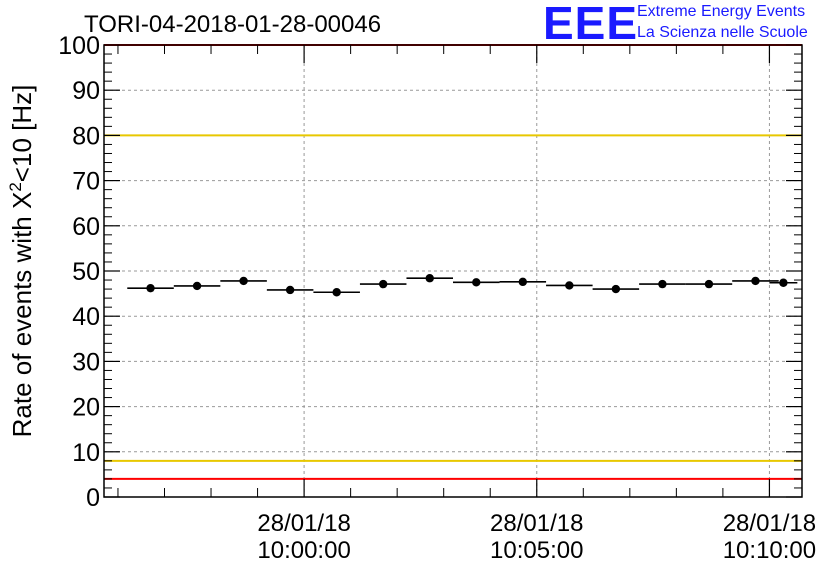 The height and width of the screenshot is (572, 836). What do you see at coordinates (86, 136) in the screenshot?
I see `y-tick-label: 80` at bounding box center [86, 136].